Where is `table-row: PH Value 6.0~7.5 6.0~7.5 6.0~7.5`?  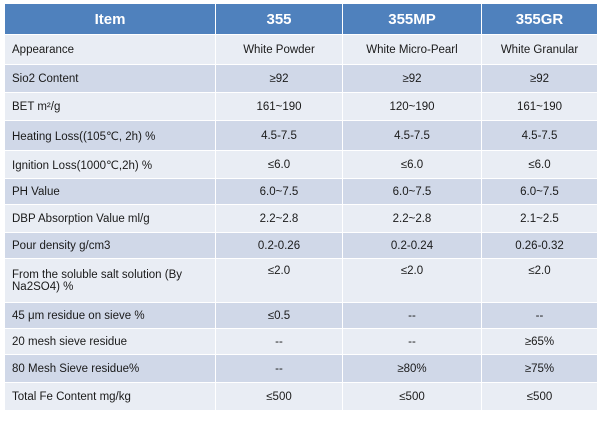
table-row: PH Value 6.0~7.5 6.0~7.5 6.0~7.5 is located at coordinates (301, 191).